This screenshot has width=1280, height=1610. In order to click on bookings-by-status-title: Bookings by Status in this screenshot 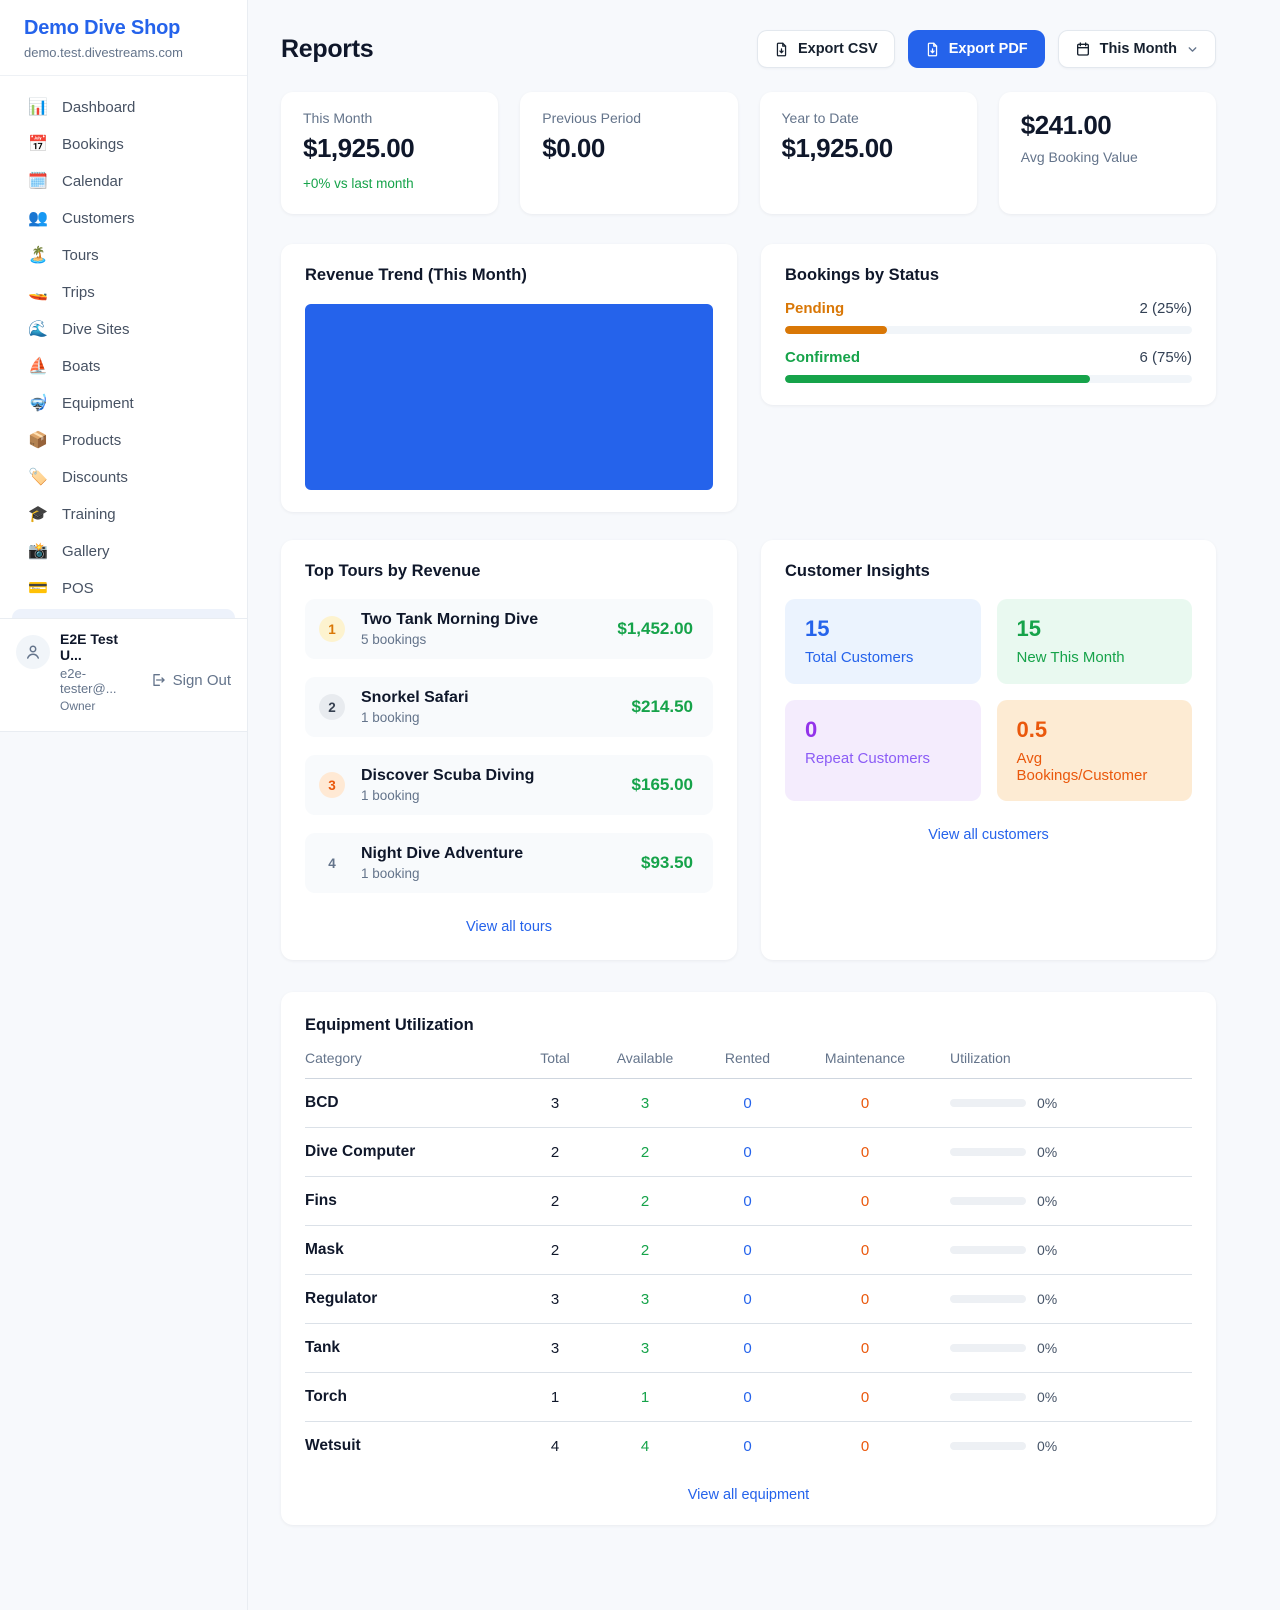, I will do `click(862, 275)`.